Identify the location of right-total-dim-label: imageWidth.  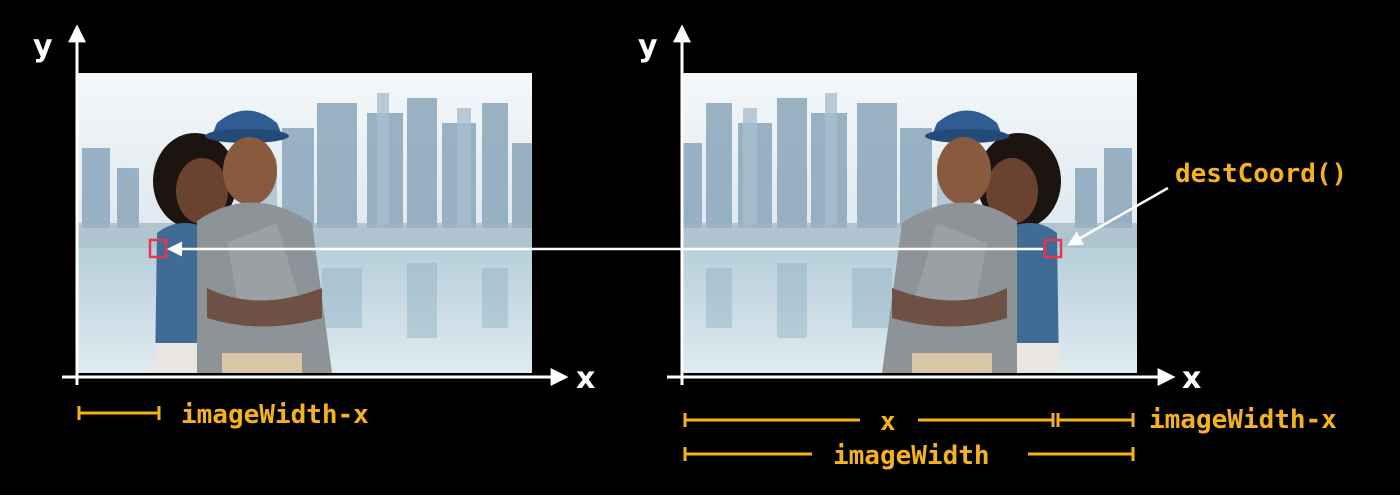
(911, 456).